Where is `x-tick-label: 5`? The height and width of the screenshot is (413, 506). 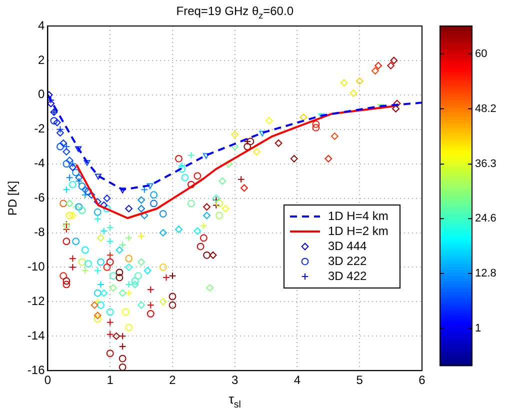 x-tick-label: 5 is located at coordinates (360, 380).